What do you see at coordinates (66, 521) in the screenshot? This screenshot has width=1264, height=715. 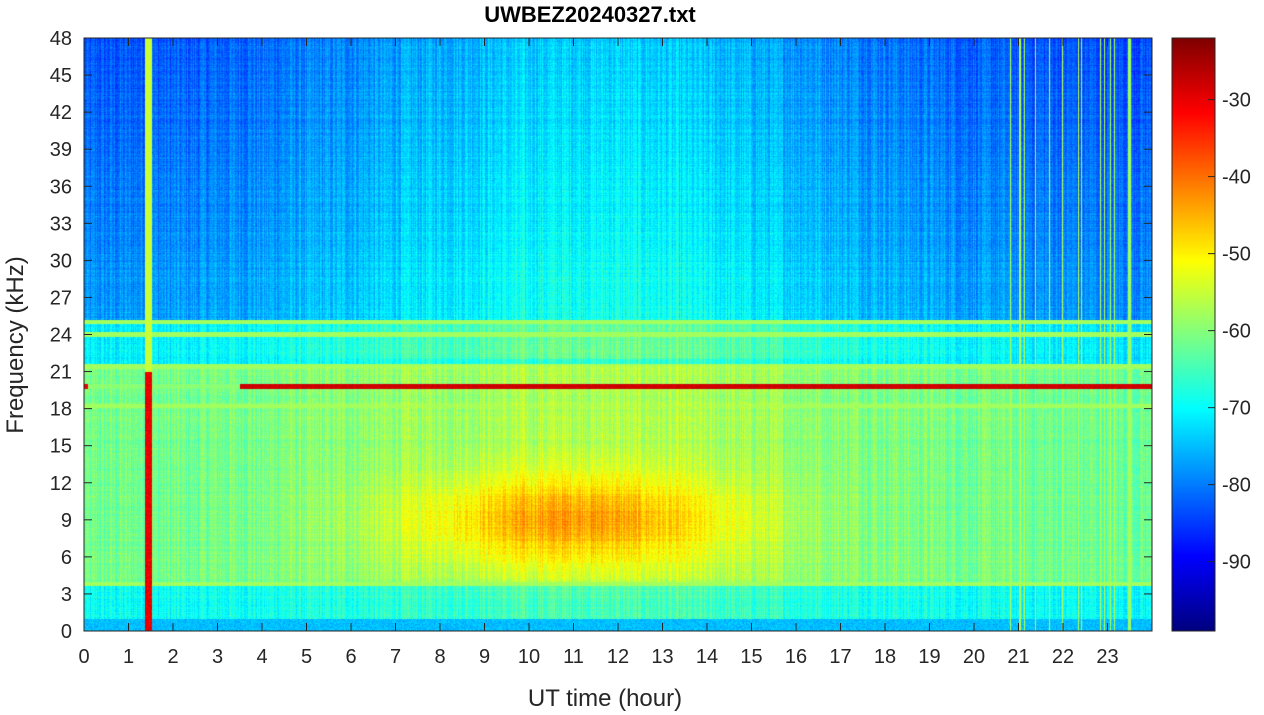 I see `y-tick-label: 9` at bounding box center [66, 521].